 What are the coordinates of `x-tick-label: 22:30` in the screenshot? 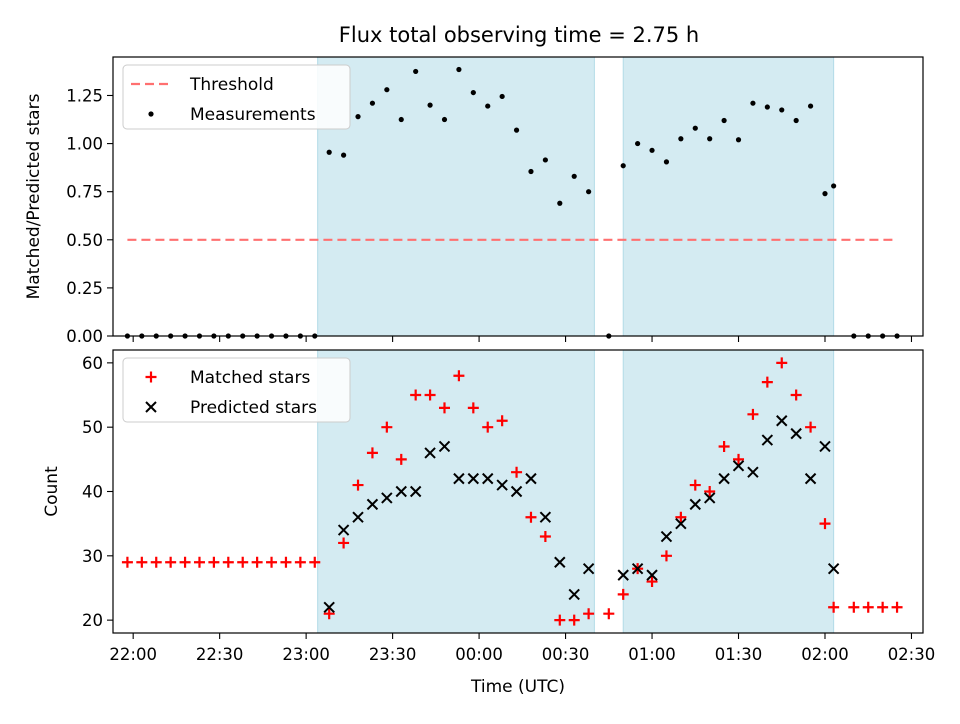 It's located at (220, 654).